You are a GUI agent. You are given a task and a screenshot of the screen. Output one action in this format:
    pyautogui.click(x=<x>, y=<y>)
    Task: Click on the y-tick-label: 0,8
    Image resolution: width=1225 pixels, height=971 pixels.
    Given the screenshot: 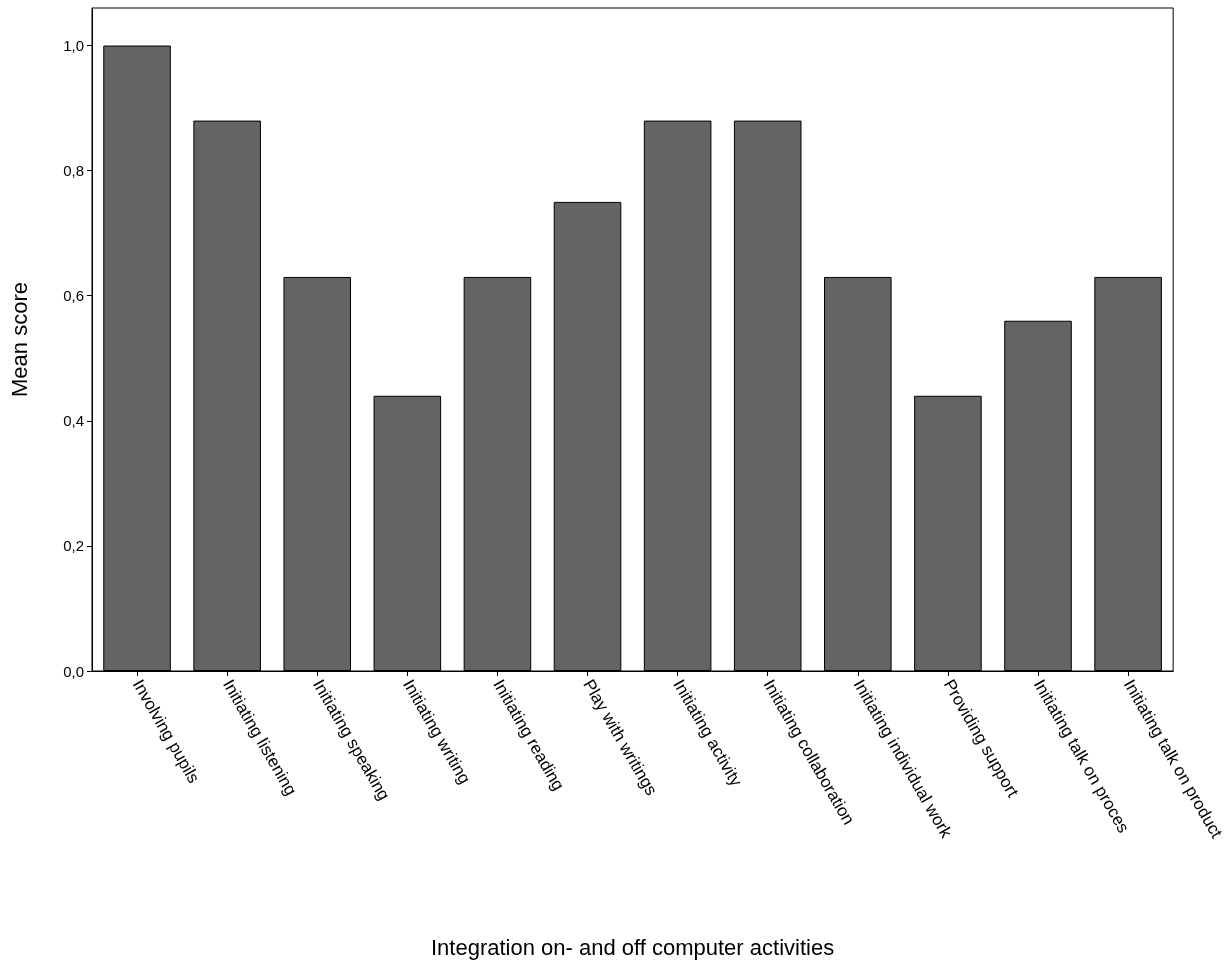 What is the action you would take?
    pyautogui.click(x=73, y=171)
    